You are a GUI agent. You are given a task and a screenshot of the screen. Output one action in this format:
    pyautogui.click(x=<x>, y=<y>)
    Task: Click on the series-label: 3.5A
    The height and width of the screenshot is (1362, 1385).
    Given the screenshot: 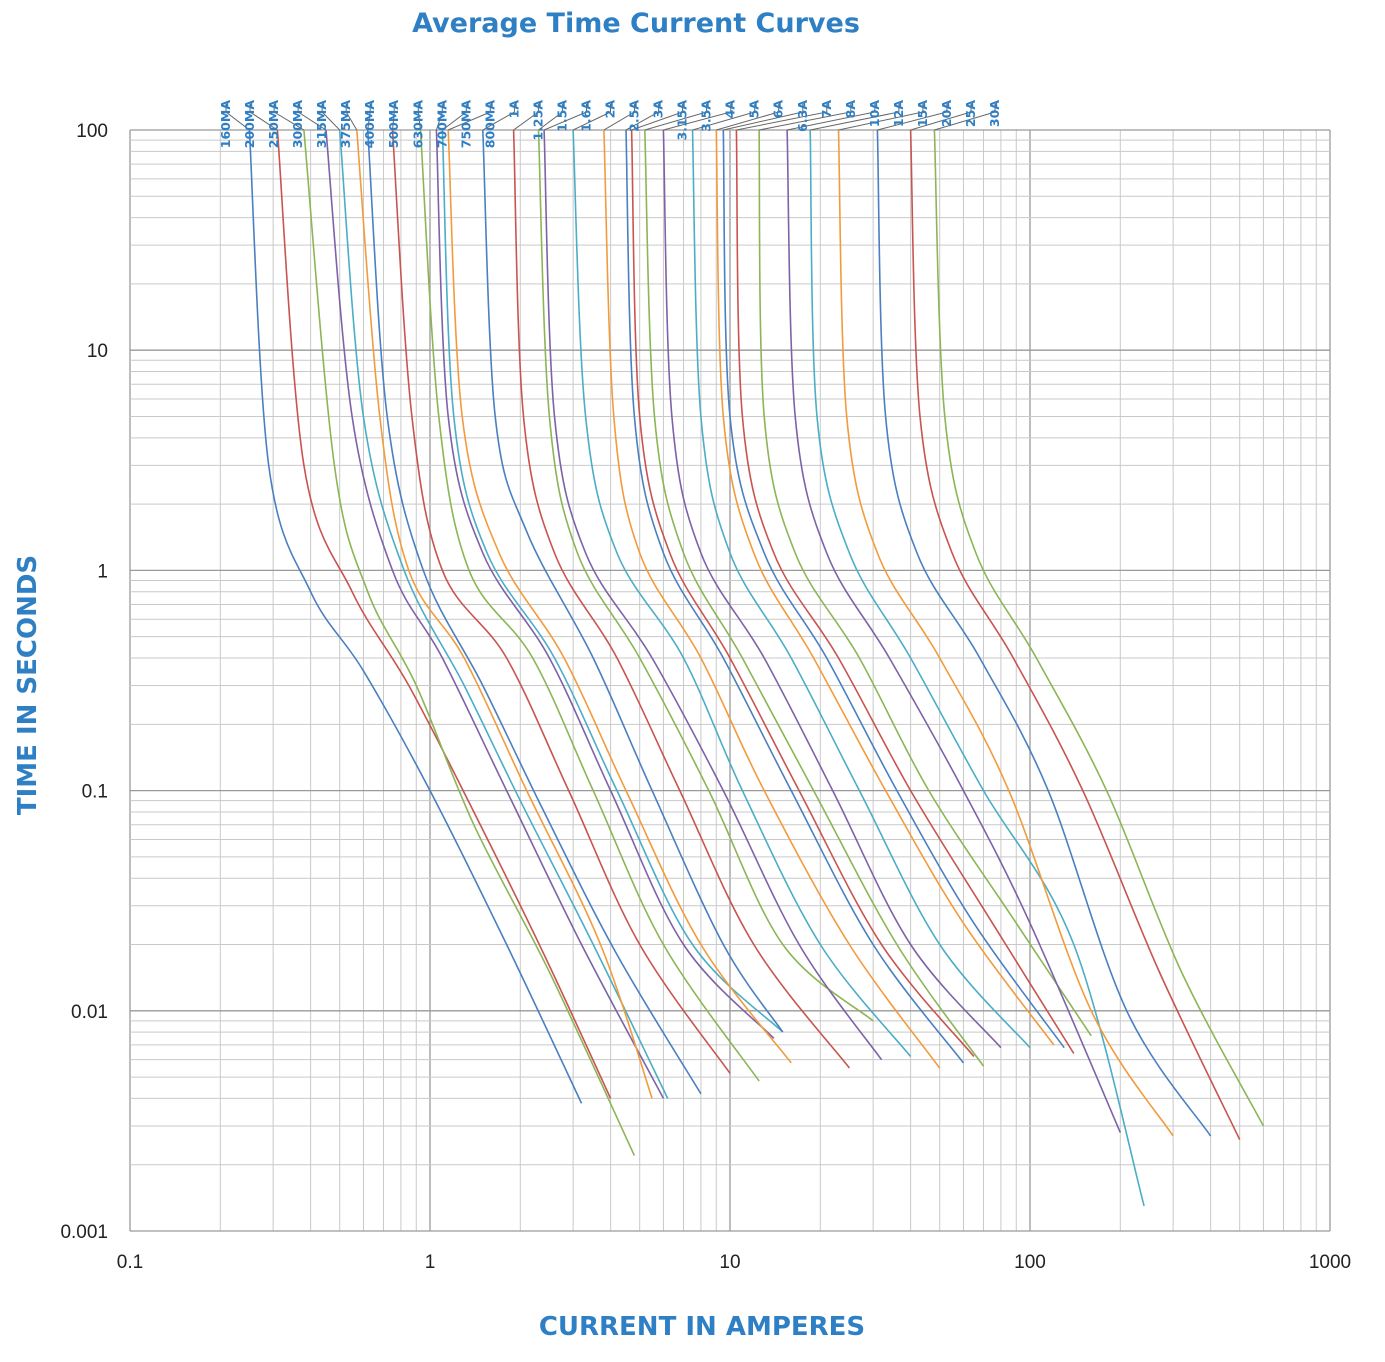 What is the action you would take?
    pyautogui.click(x=706, y=116)
    